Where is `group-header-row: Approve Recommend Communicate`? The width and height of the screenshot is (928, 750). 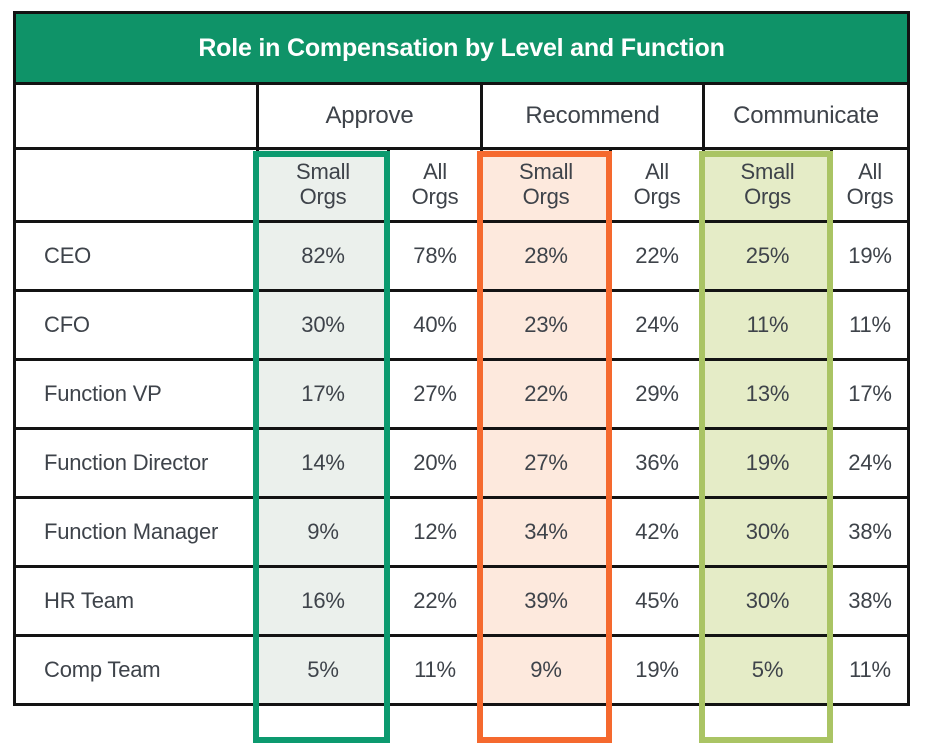 group-header-row: Approve Recommend Communicate is located at coordinates (461, 116).